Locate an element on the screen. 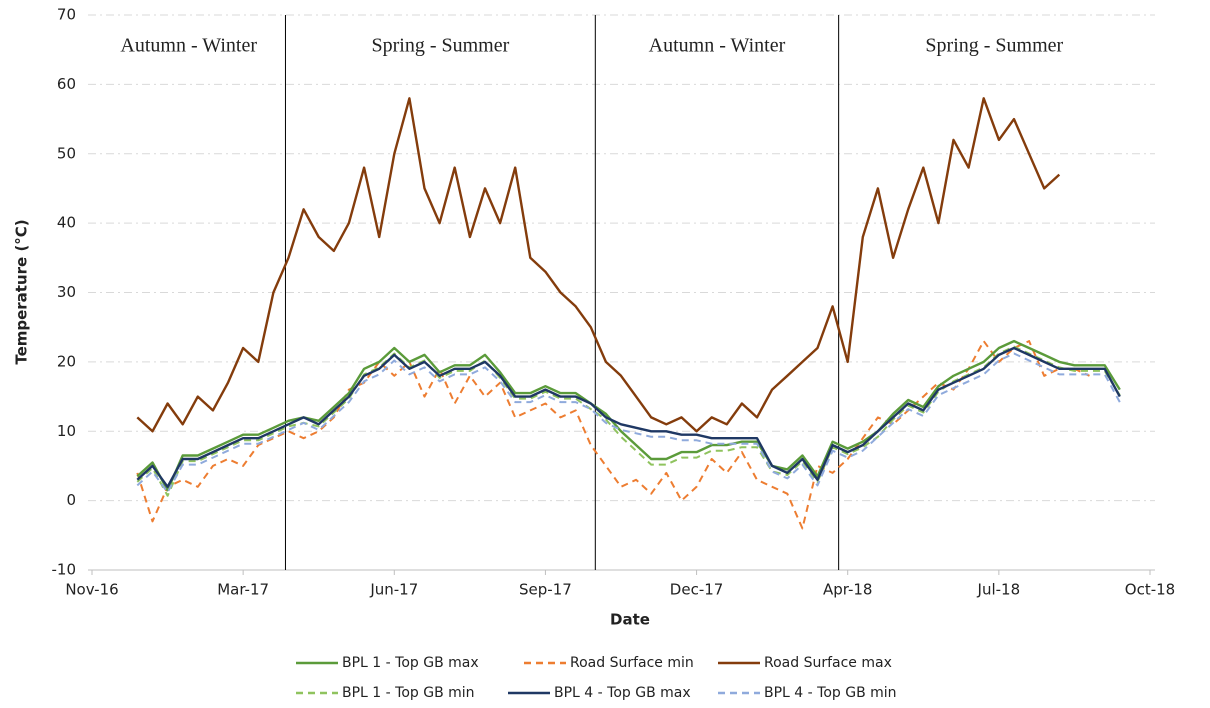 This screenshot has width=1210, height=708. y-tick-label: 60 is located at coordinates (66, 84).